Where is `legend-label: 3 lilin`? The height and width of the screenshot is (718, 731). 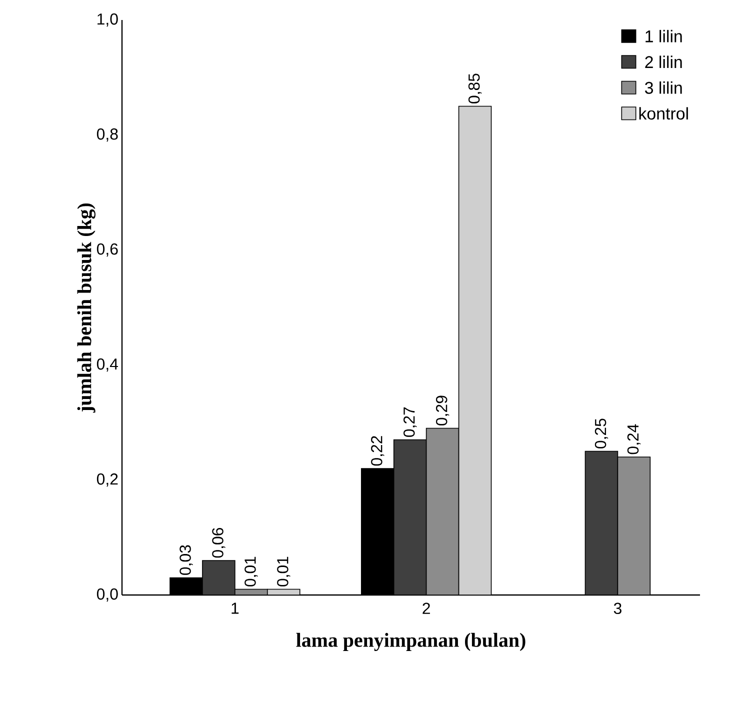
legend-label: 3 lilin is located at coordinates (663, 87).